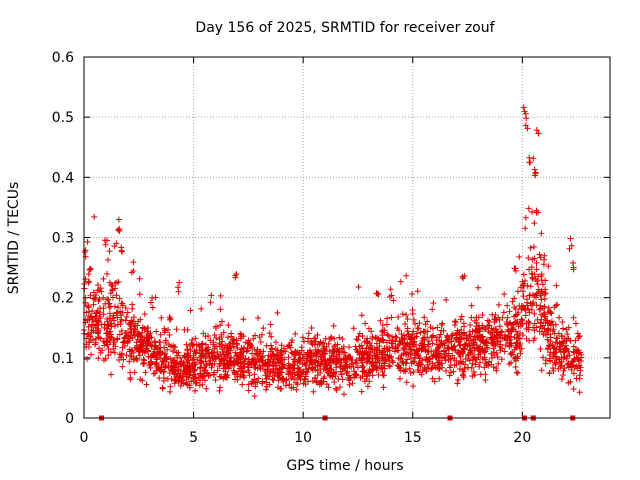  What do you see at coordinates (63, 239) in the screenshot?
I see `y-tick-label: 0.3` at bounding box center [63, 239].